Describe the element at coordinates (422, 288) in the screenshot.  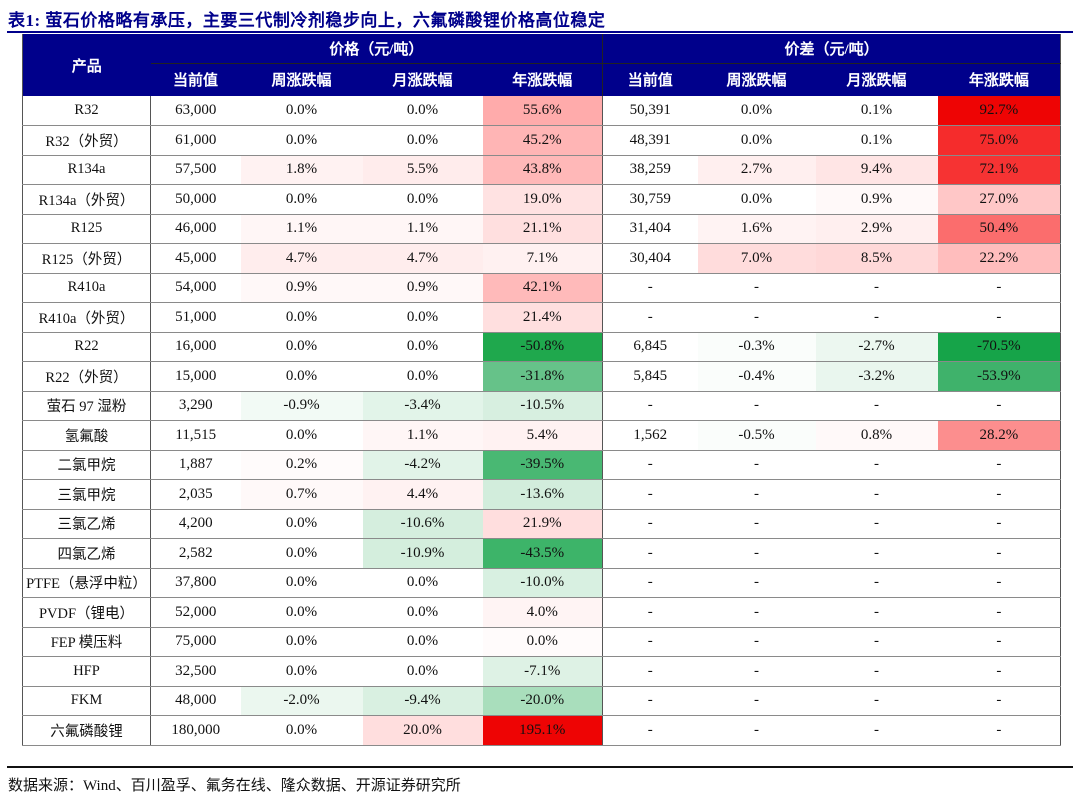
I see `price-month-cell: 0.9%` at that location.